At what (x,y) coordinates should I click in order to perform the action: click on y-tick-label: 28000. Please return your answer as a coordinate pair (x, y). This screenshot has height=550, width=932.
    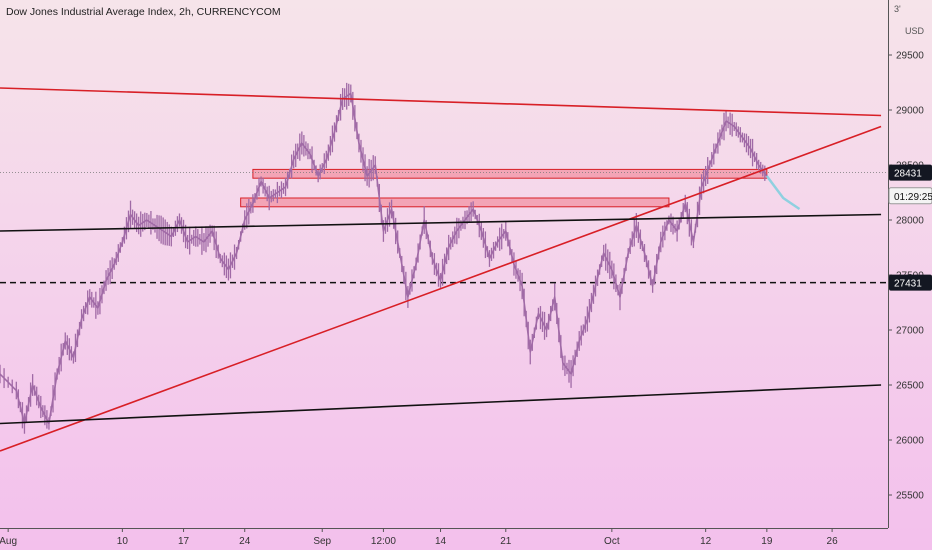
    Looking at the image, I should click on (910, 221).